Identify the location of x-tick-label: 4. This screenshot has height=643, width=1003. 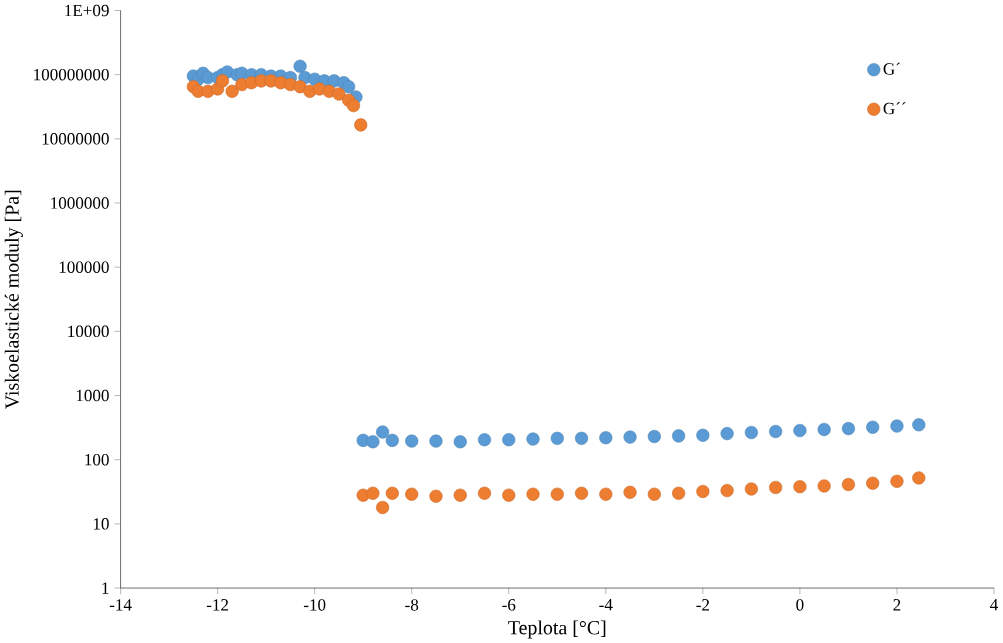
(994, 605).